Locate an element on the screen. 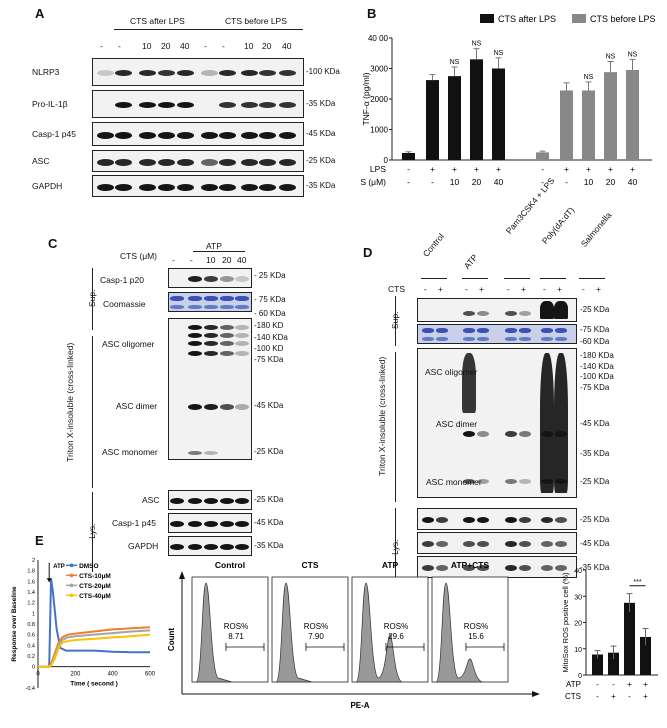 This screenshot has height=728, width=667. b-cts-6: - is located at coordinates (566, 182).